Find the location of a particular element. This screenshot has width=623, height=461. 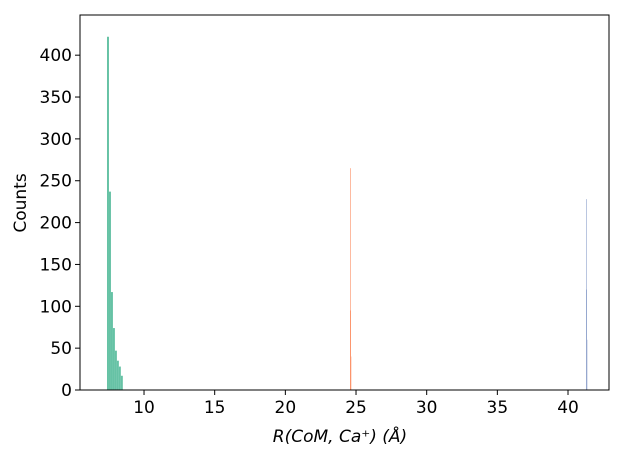

y-tick-label: 250 is located at coordinates (56, 182).